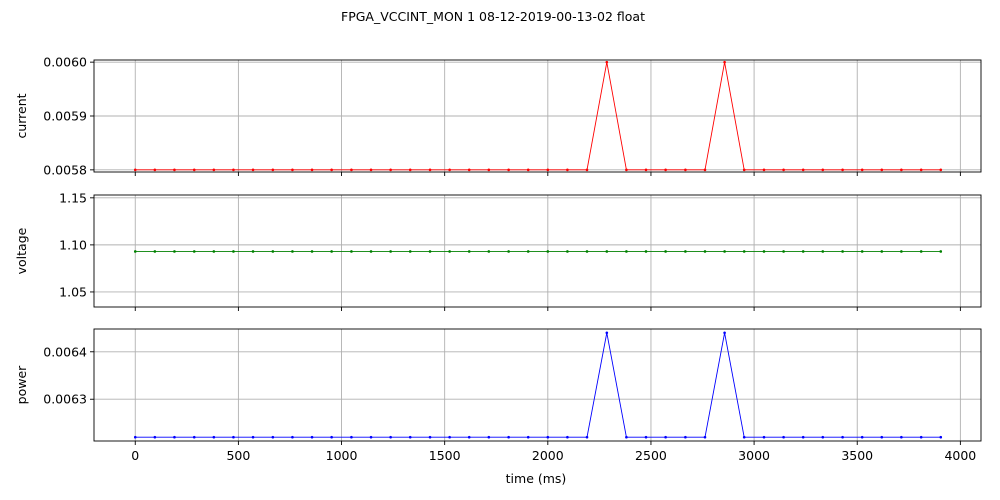  What do you see at coordinates (21, 384) in the screenshot?
I see `y-axis-label-power: power` at bounding box center [21, 384].